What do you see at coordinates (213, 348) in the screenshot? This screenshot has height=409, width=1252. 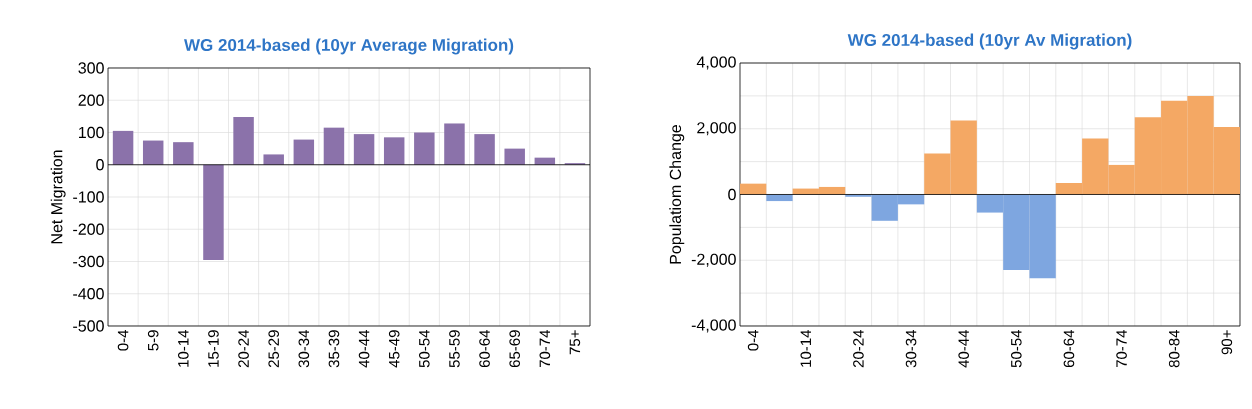 I see `x-tick-label: 15-19` at bounding box center [213, 348].